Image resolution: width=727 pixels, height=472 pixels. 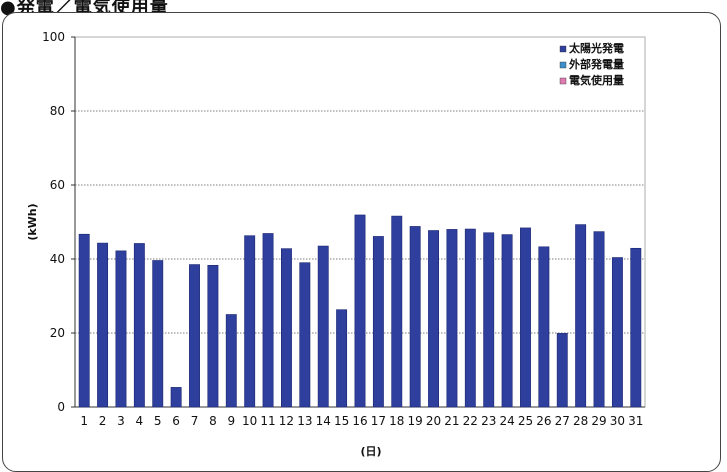 What do you see at coordinates (57, 259) in the screenshot?
I see `y-tick-label: 40` at bounding box center [57, 259].